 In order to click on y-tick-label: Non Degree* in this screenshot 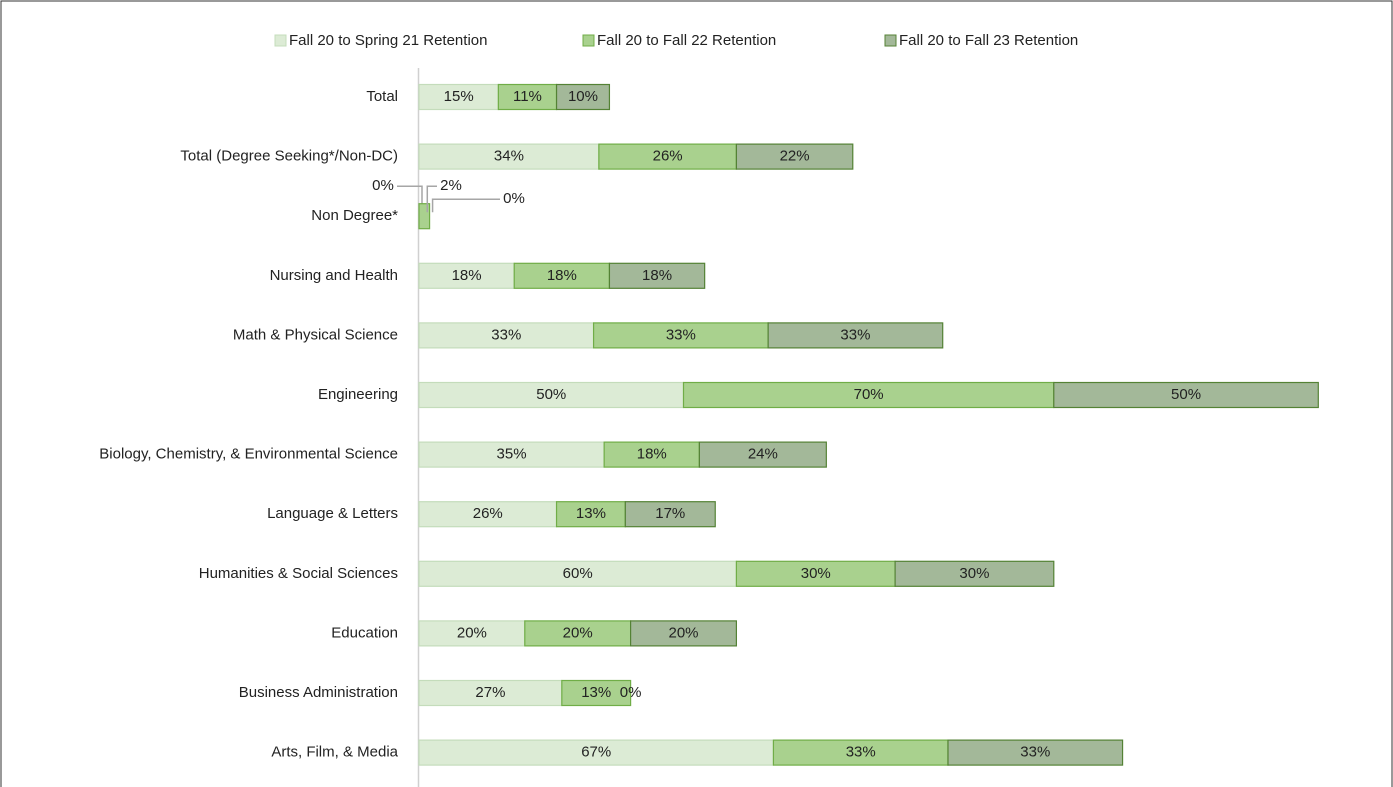, I will do `click(354, 215)`.